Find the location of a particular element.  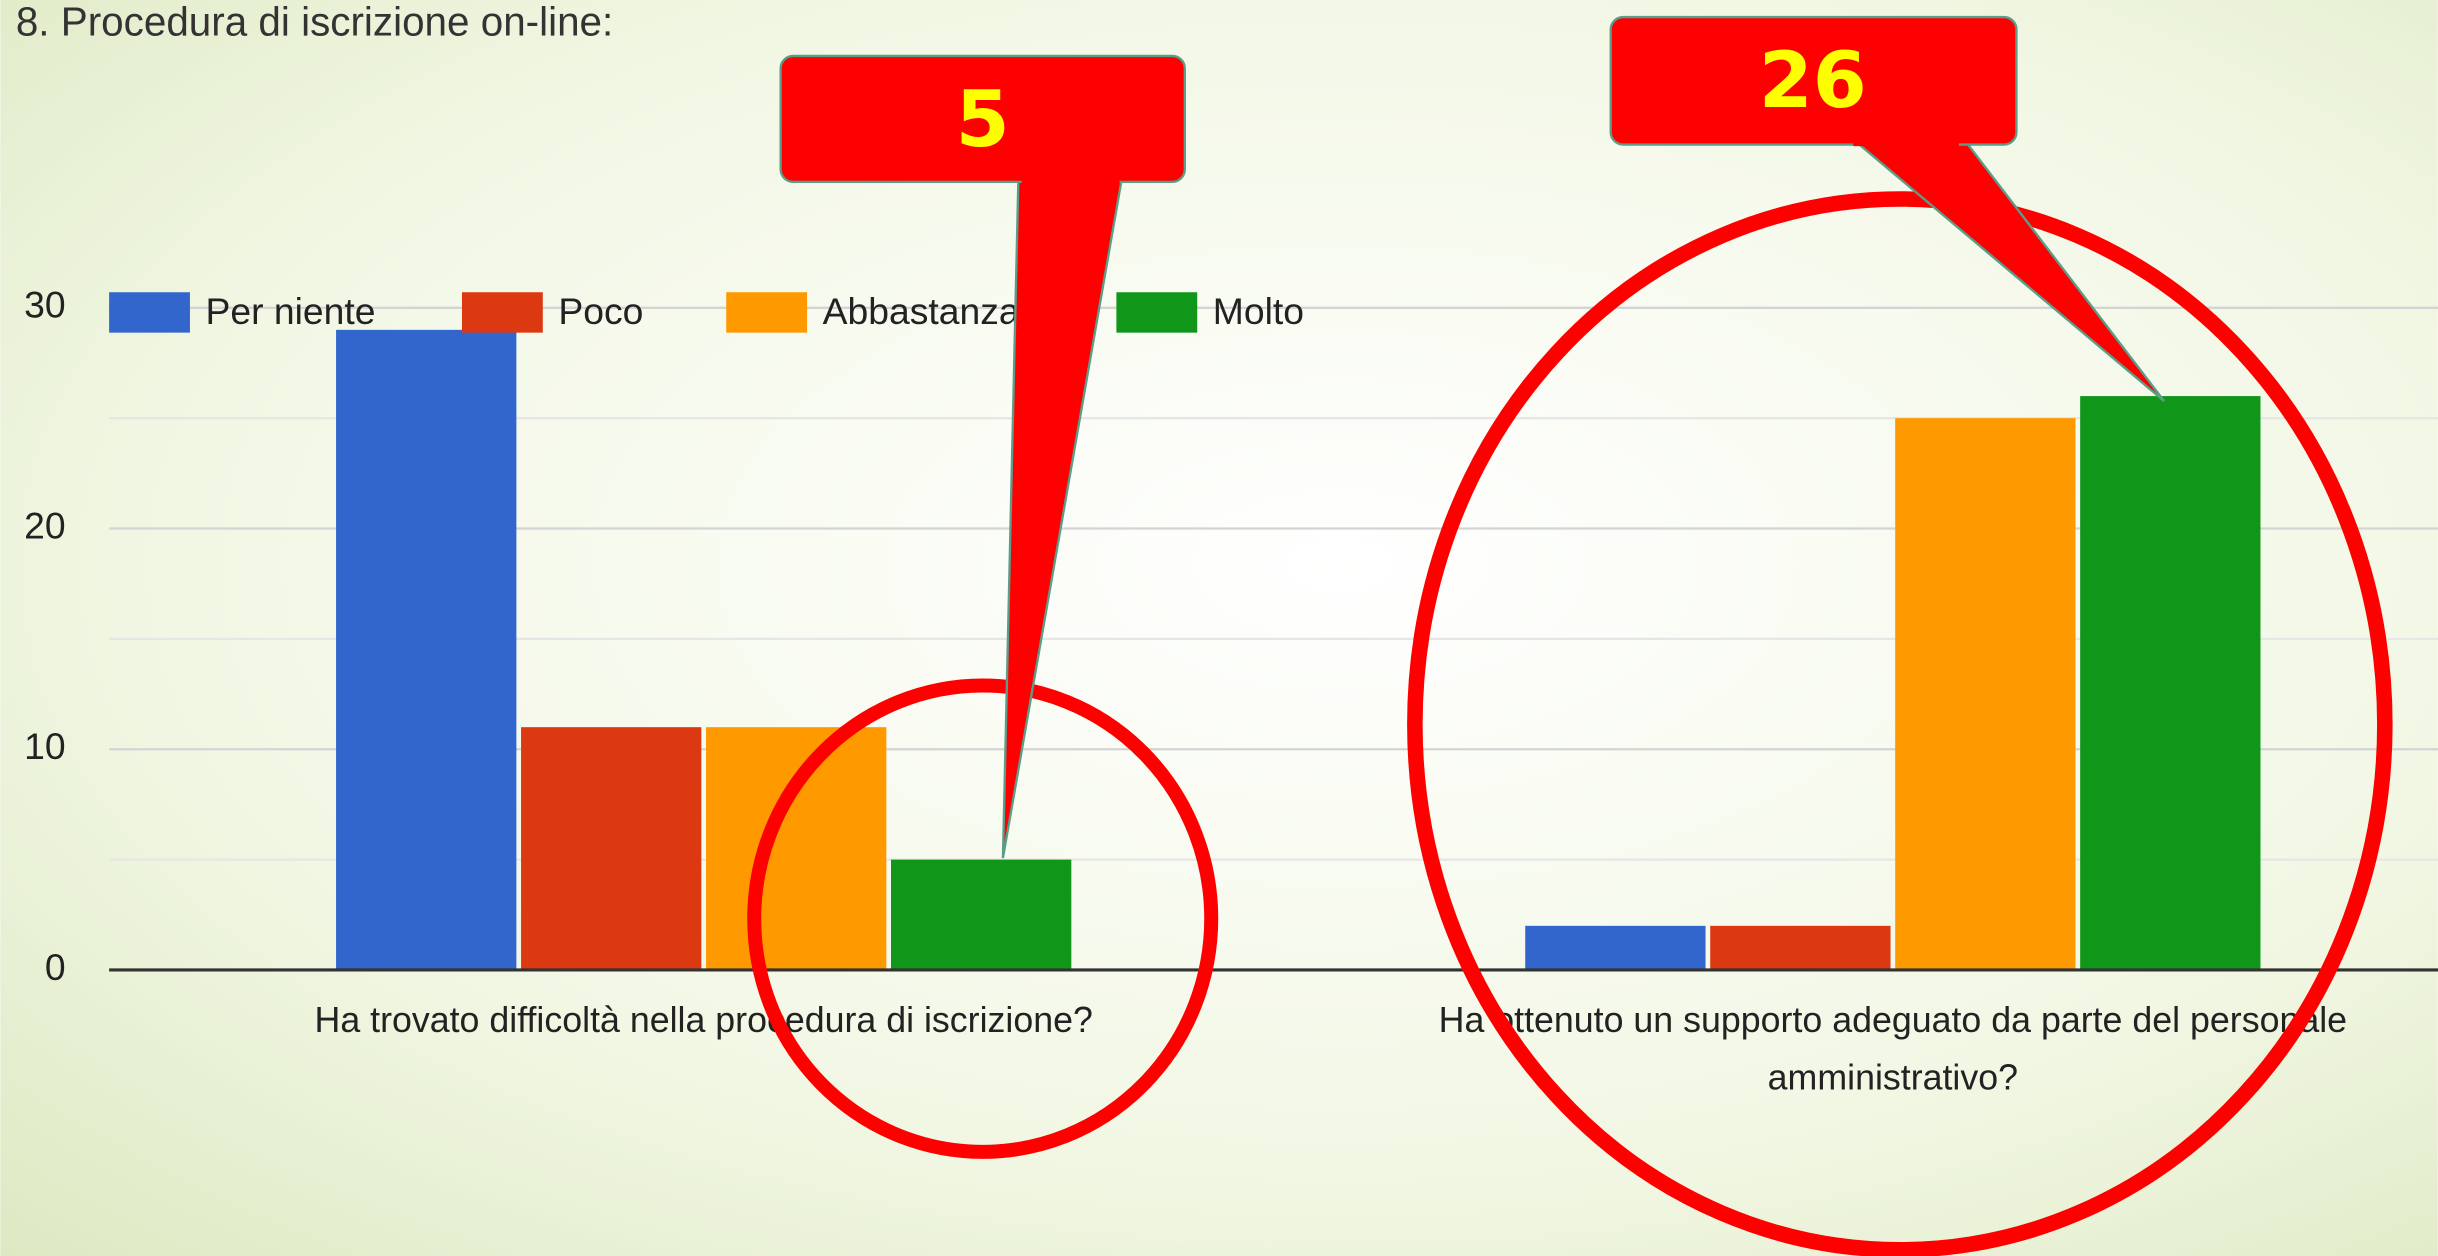

annotation: 5 is located at coordinates (983, 120).